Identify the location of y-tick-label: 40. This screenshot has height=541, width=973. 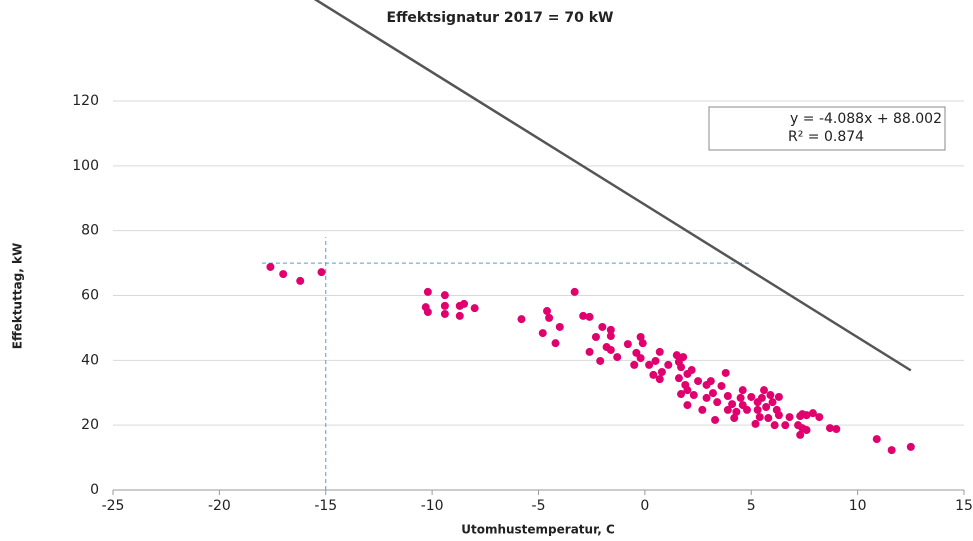
(90, 360).